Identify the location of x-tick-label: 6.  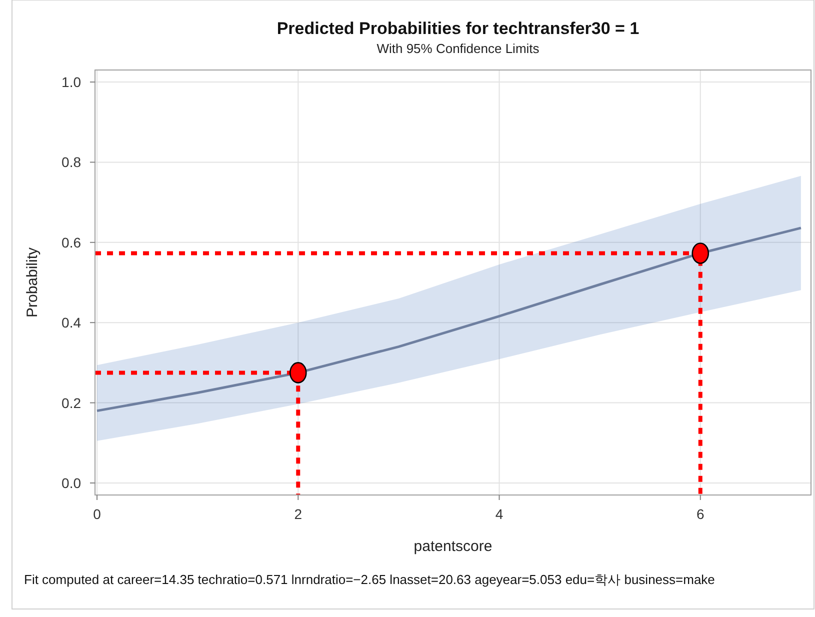
(700, 514).